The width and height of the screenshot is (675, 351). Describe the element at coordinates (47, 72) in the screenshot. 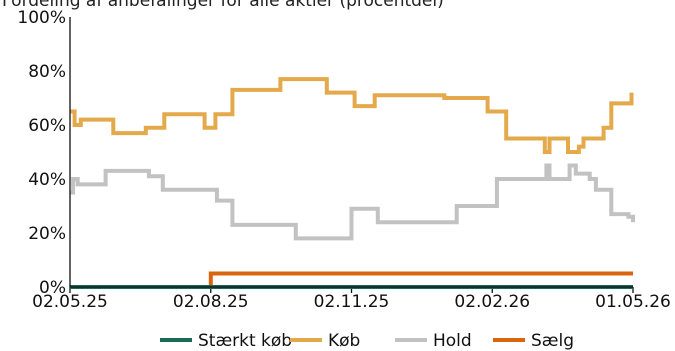

I see `y-tick-label: 80%` at that location.